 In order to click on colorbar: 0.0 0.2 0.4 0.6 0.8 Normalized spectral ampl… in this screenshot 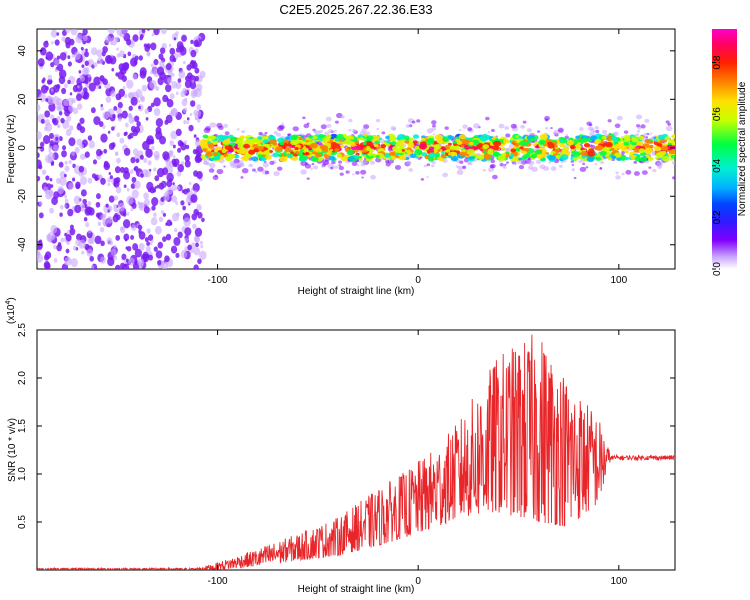, I will do `click(730, 152)`.